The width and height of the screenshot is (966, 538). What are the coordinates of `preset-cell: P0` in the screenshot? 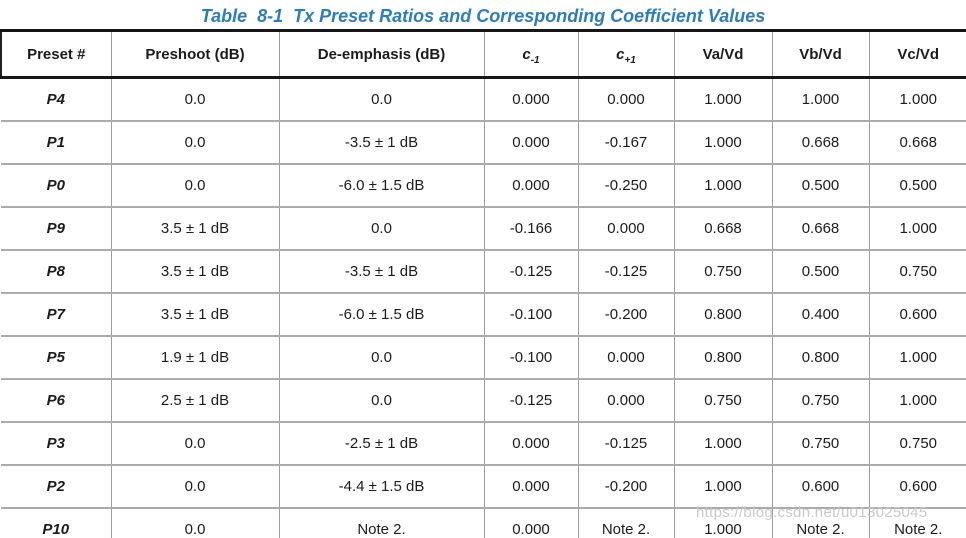 It's located at (56, 185).